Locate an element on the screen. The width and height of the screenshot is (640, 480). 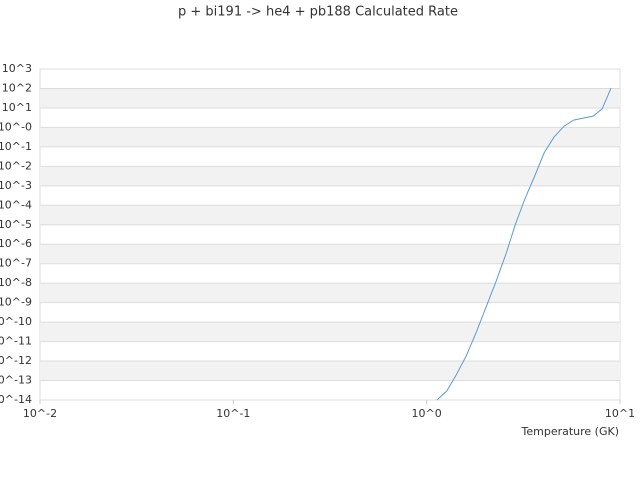
x-tick-label: 10^-2 is located at coordinates (40, 413).